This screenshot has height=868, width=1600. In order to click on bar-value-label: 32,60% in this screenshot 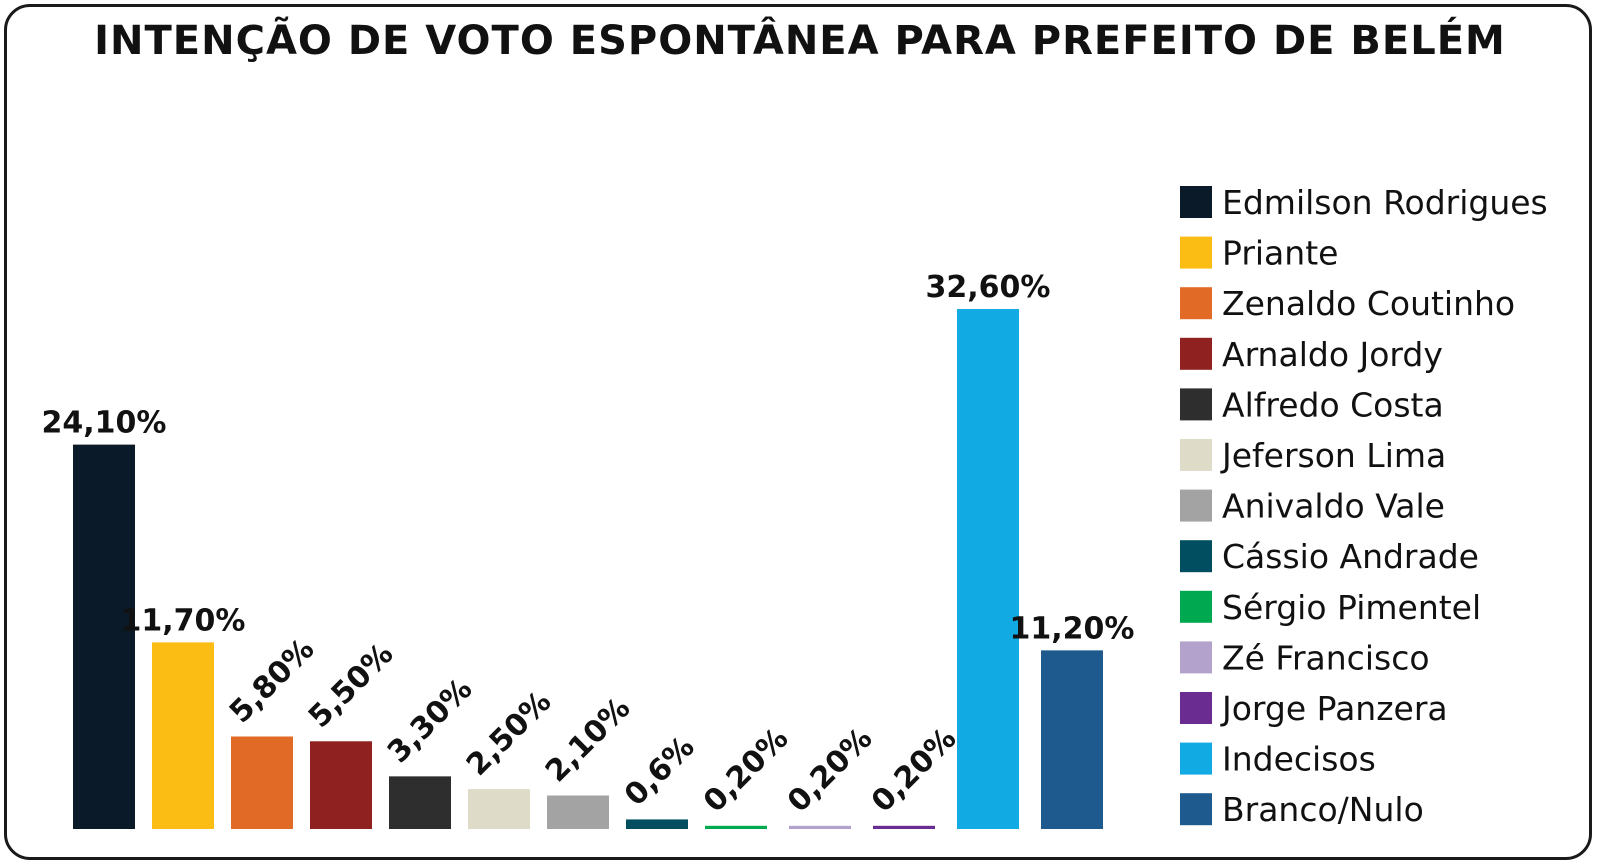, I will do `click(988, 287)`.